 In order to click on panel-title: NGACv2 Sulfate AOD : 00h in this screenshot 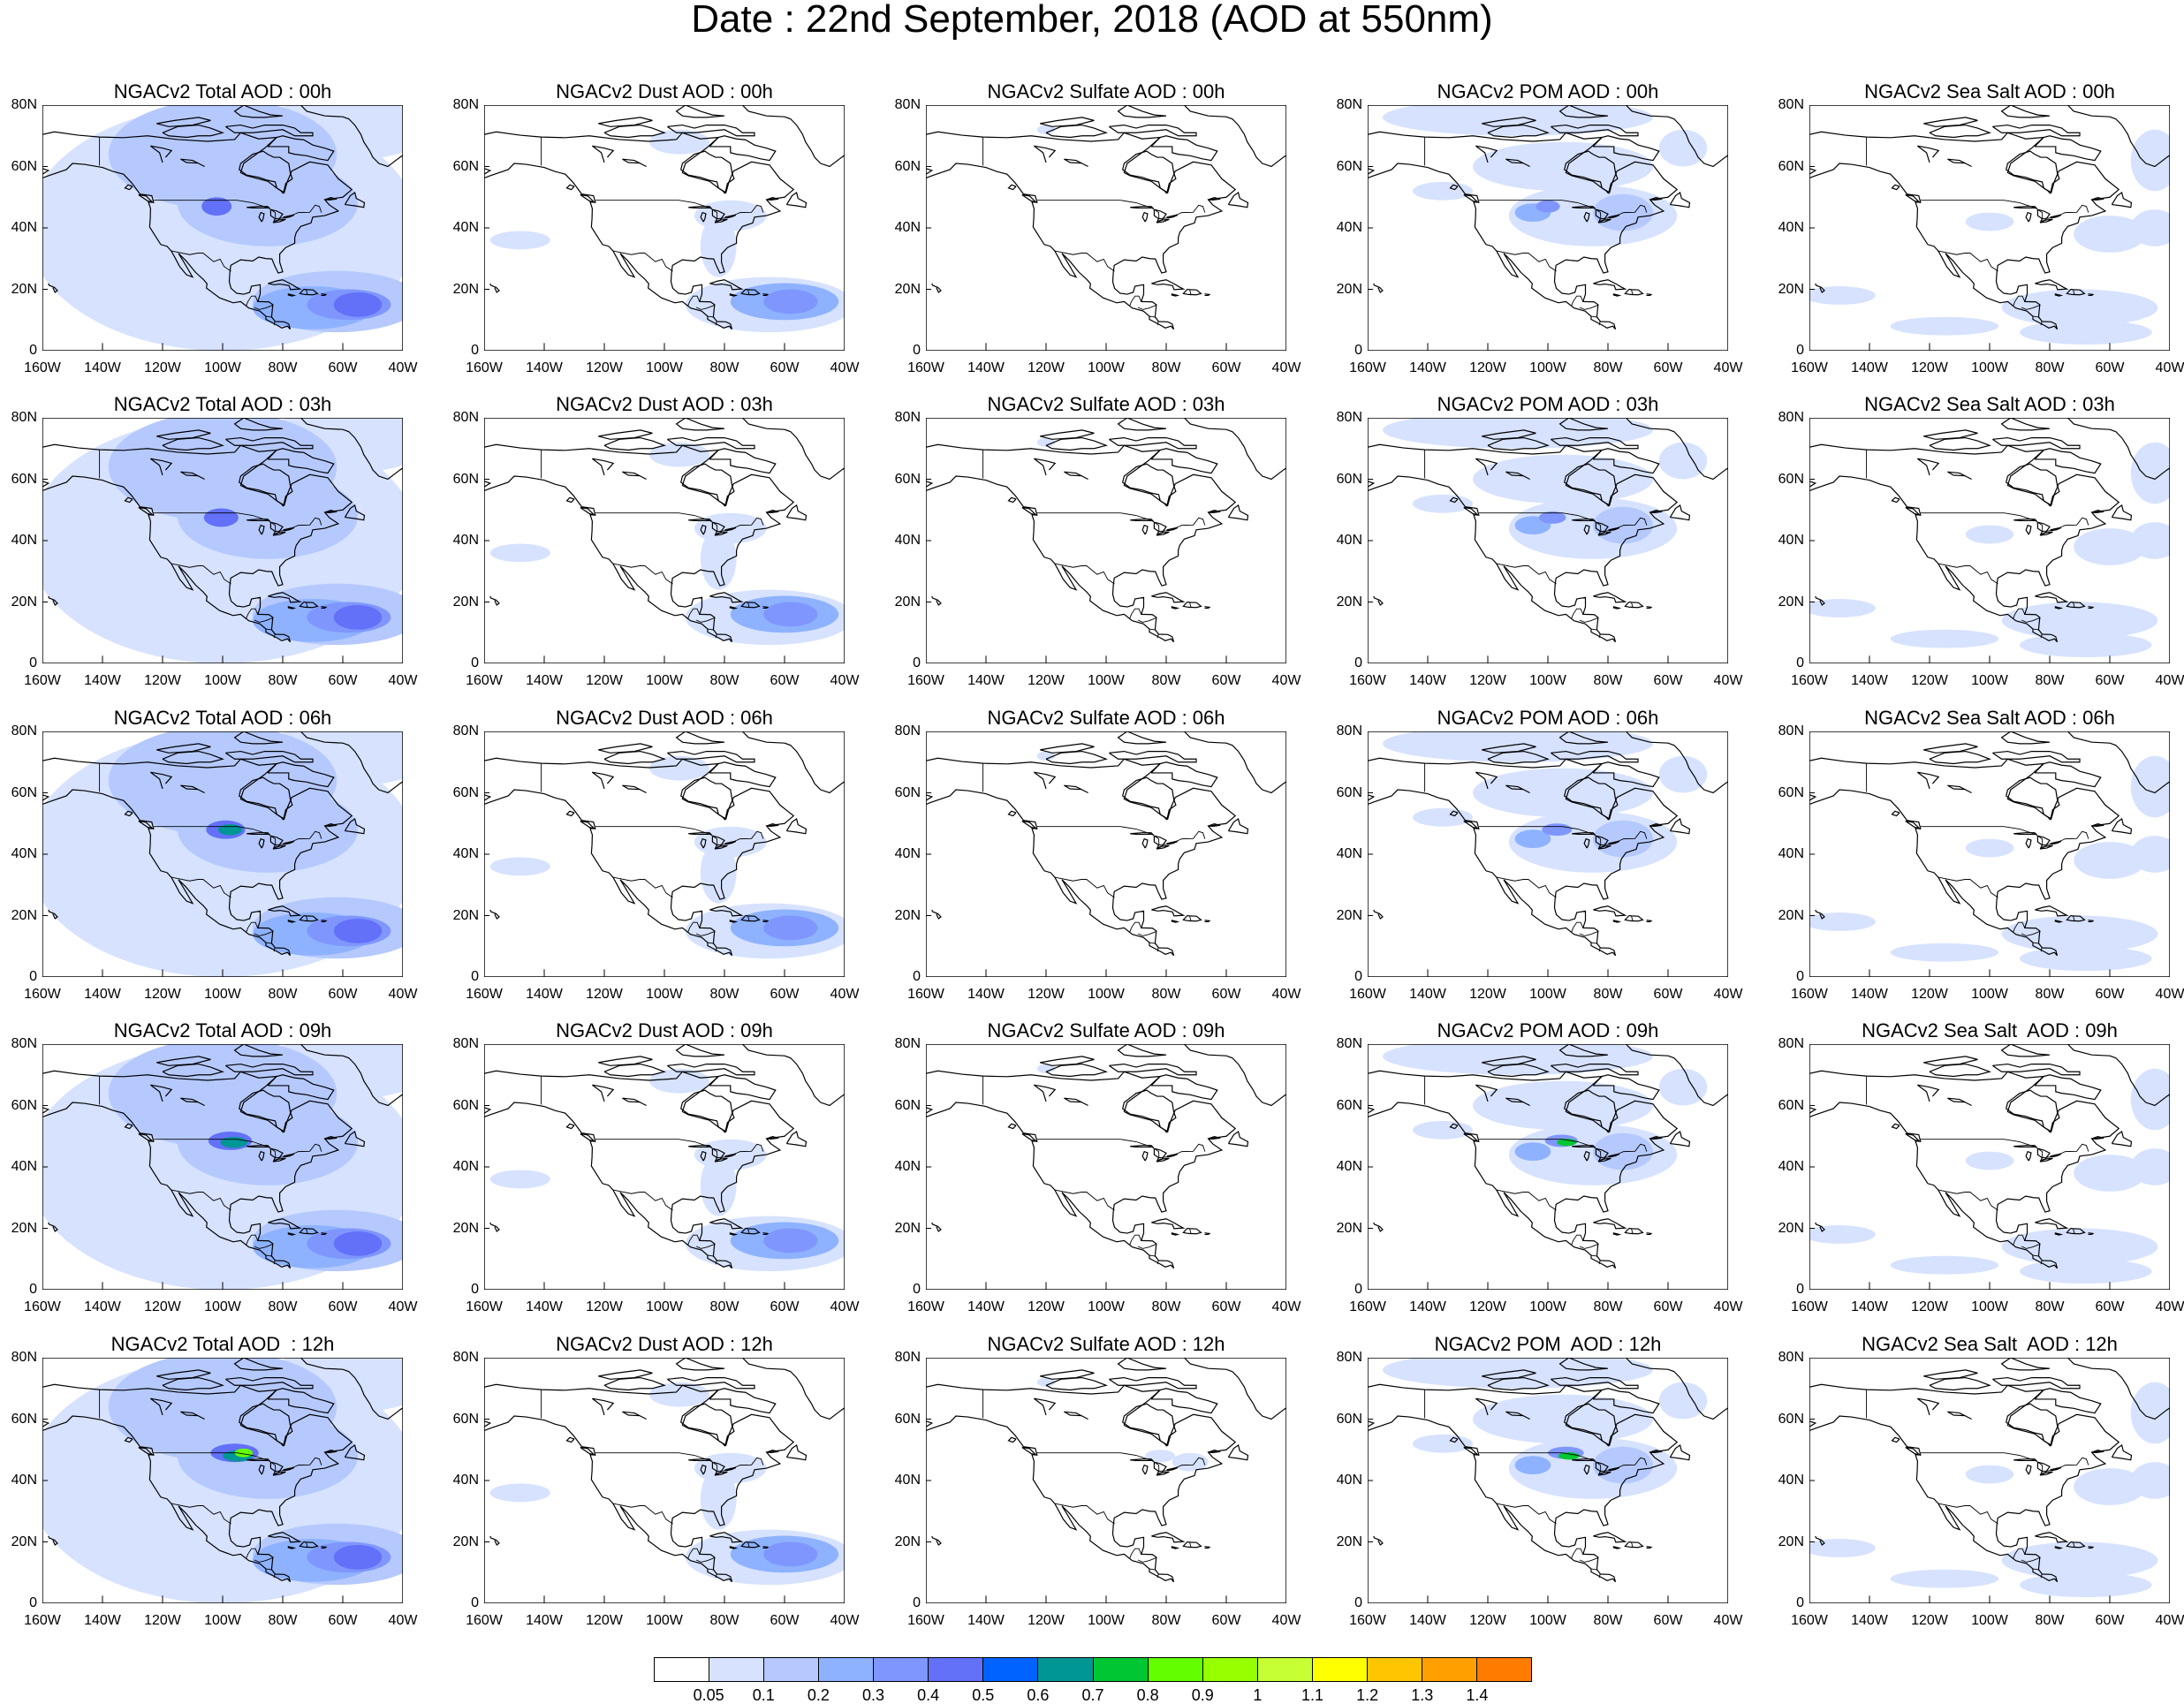, I will do `click(1106, 91)`.